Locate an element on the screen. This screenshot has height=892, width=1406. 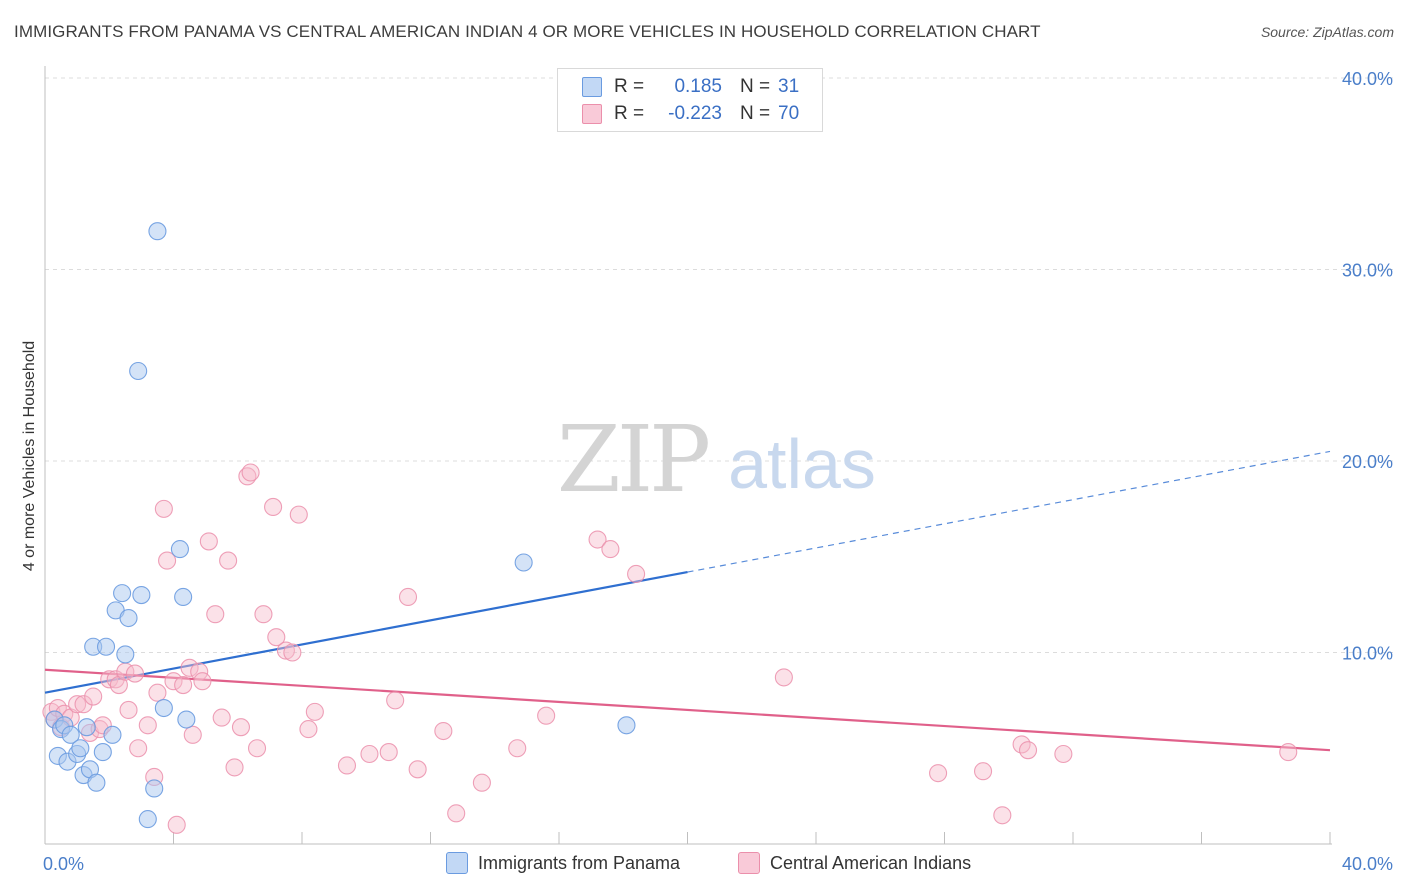
watermark-atlas: atlas is located at coordinates (802, 464).